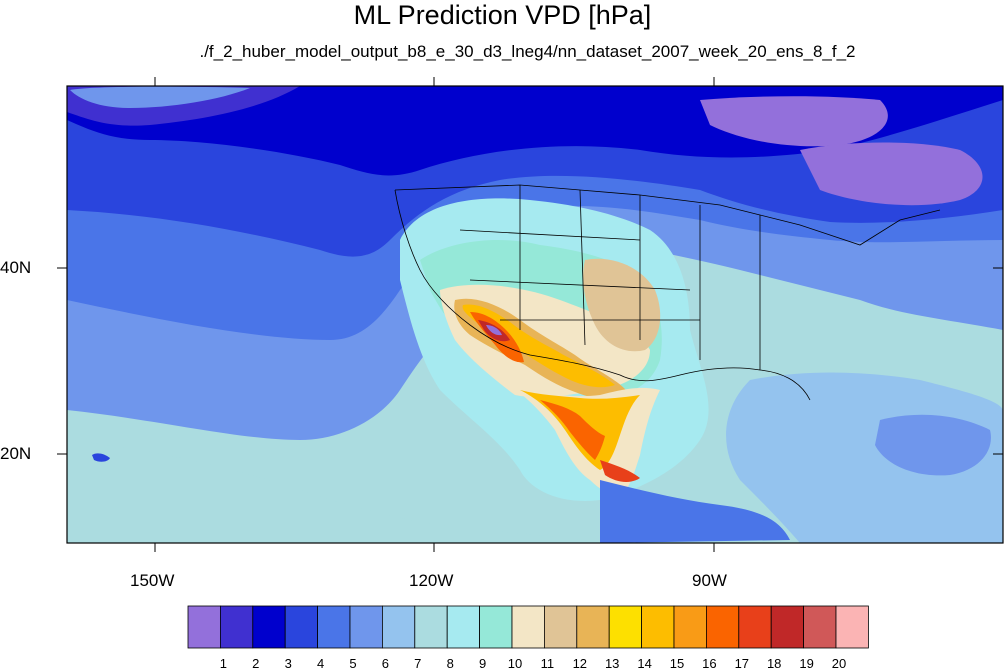  I want to click on colorbar-tick-label: 11, so click(547, 663).